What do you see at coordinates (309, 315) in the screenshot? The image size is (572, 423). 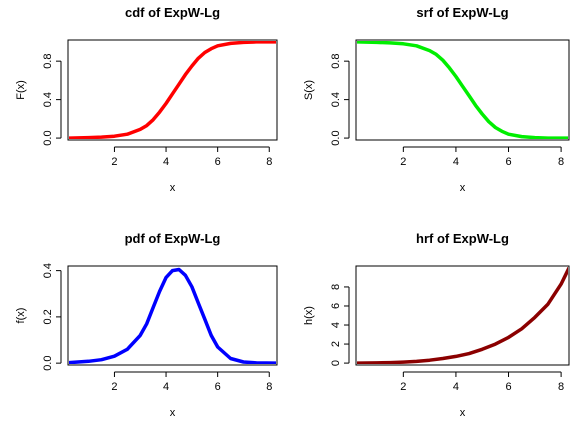 I see `y-axis-label-hrf: h(x)` at bounding box center [309, 315].